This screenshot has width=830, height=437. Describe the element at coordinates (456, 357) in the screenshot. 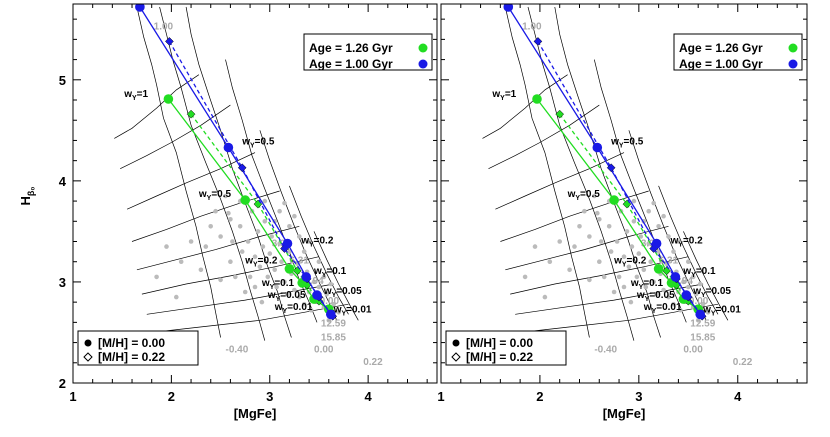

I see `legend-bottom-marker` at that location.